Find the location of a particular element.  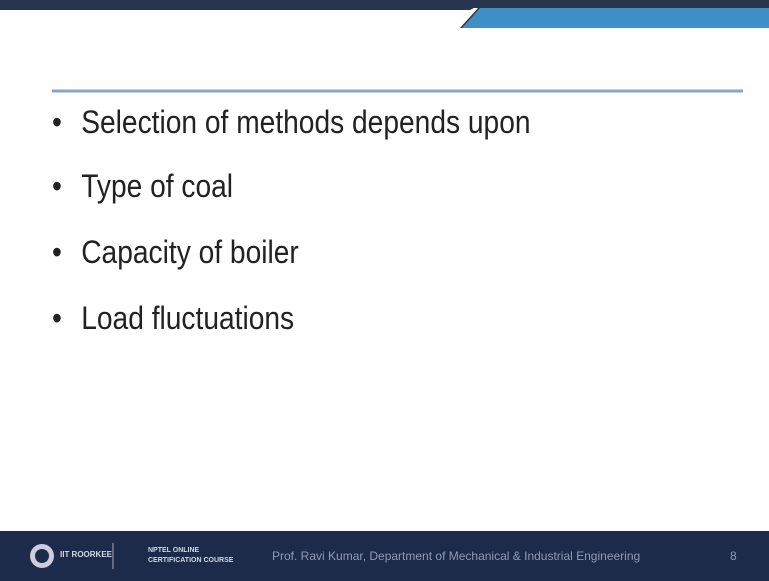

bullet: Capacity of boiler is located at coordinates (175, 252).